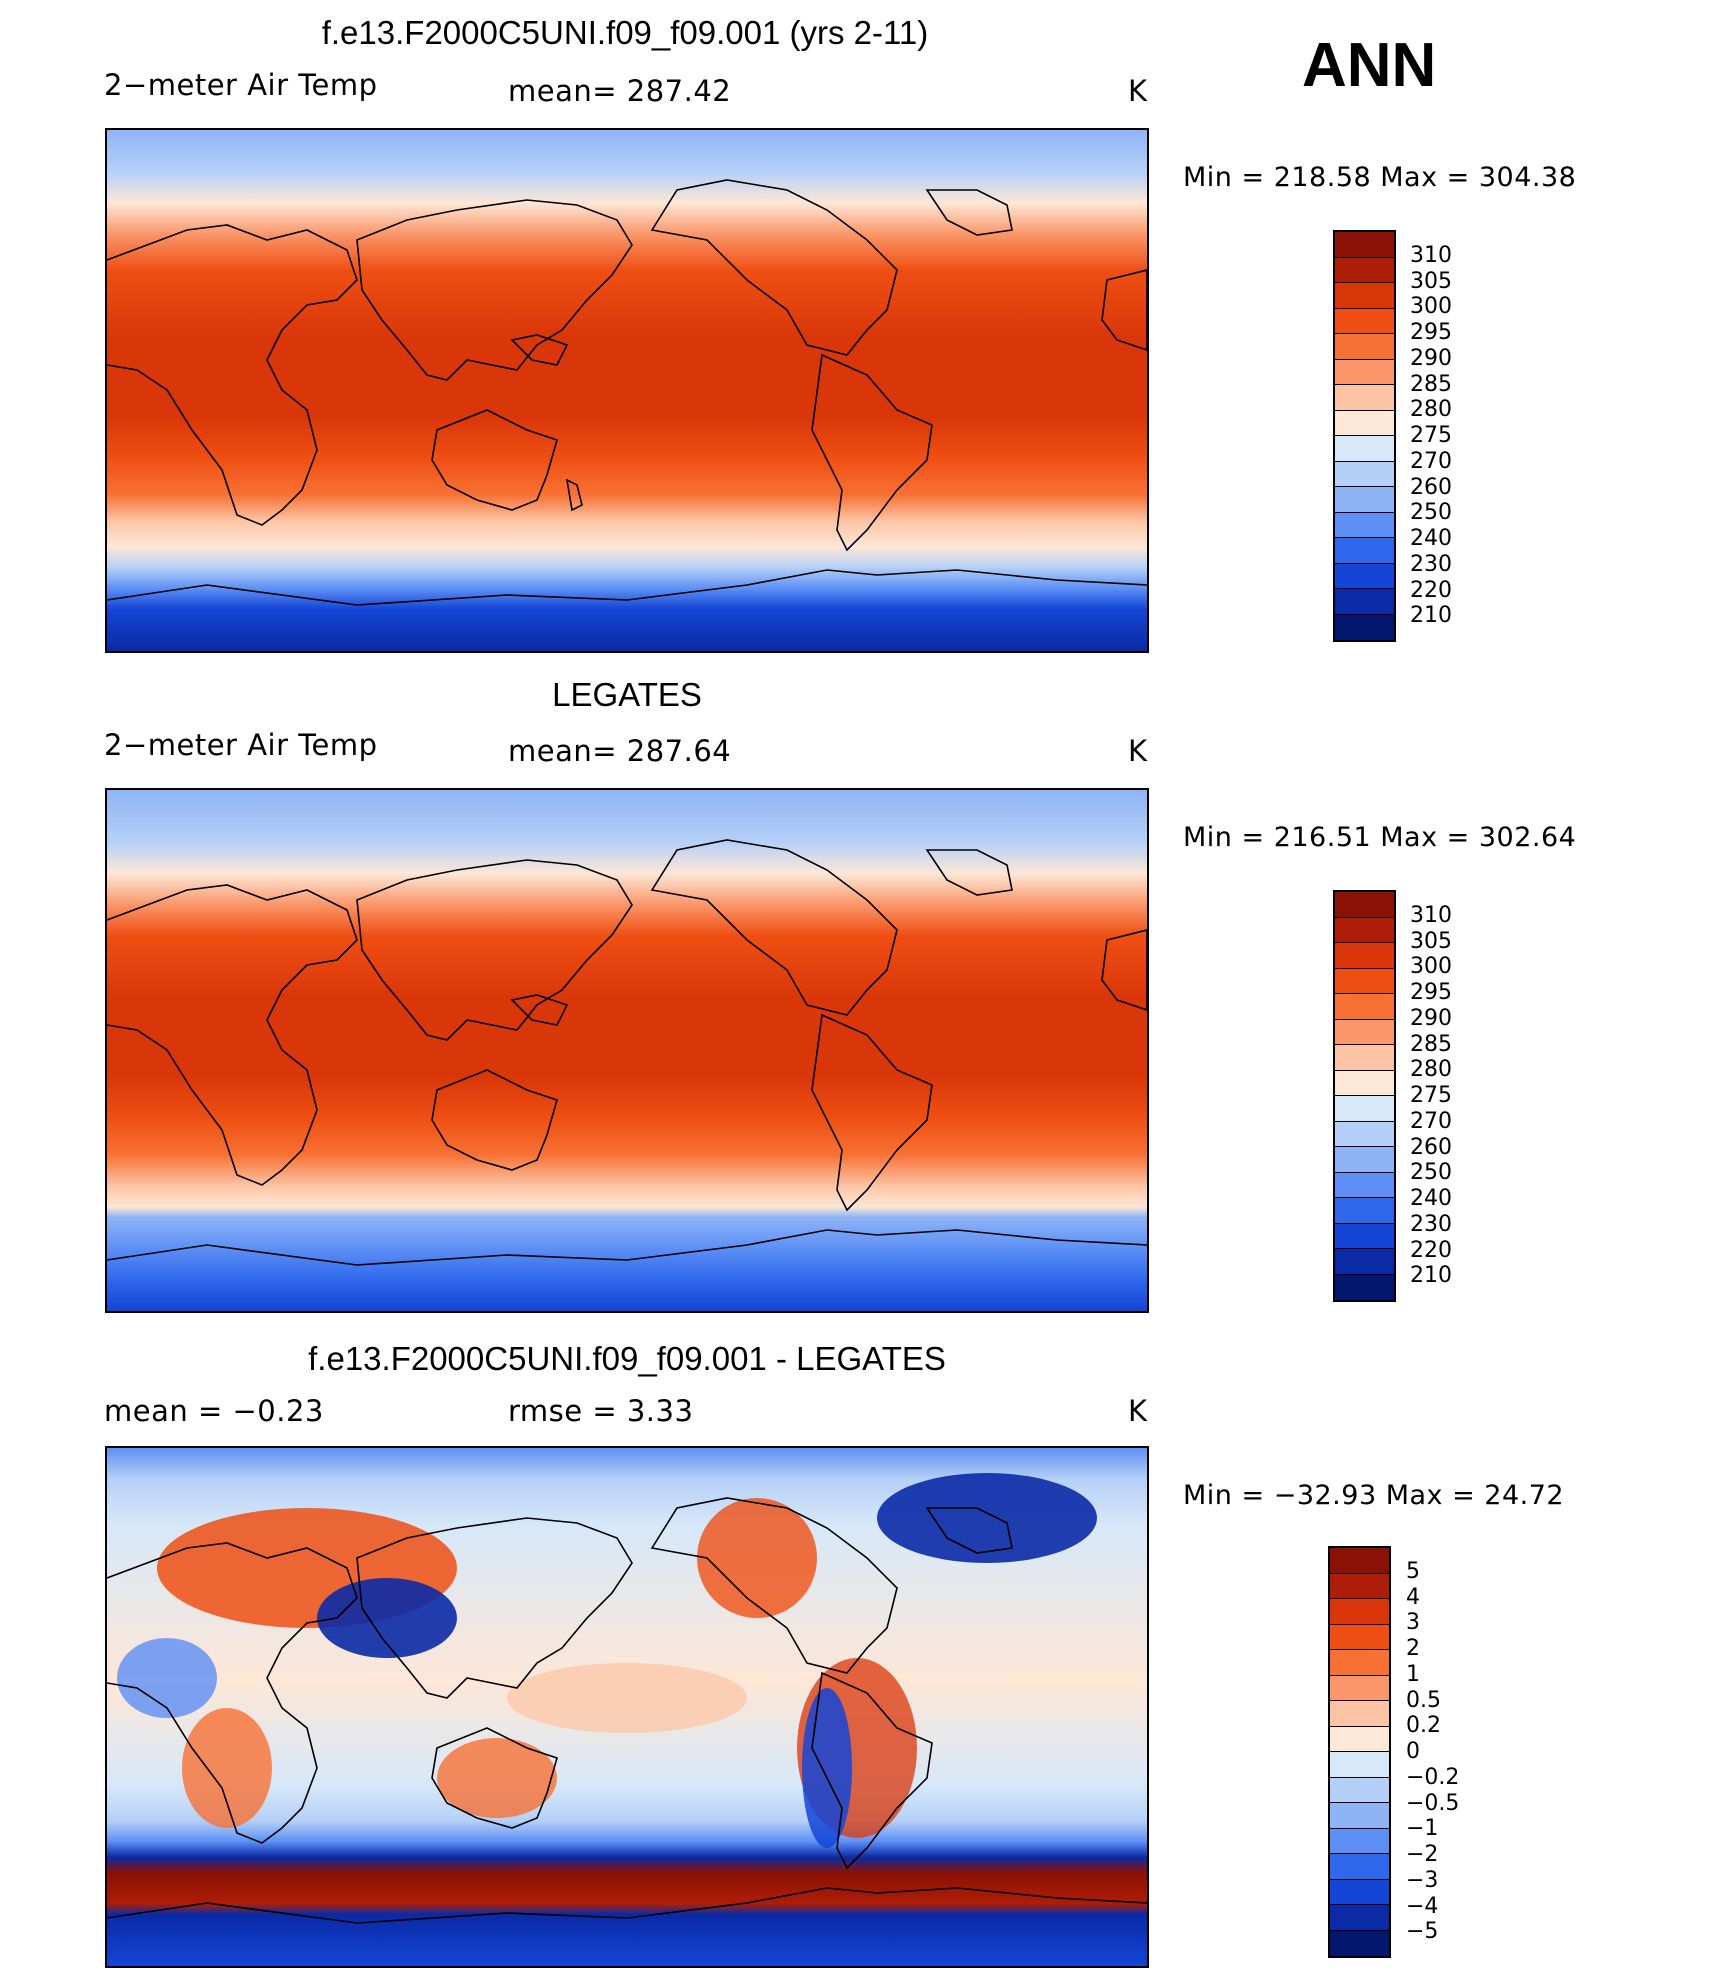 Image resolution: width=1710 pixels, height=1969 pixels. I want to click on colorbar-tick-label: −4, so click(1422, 1906).